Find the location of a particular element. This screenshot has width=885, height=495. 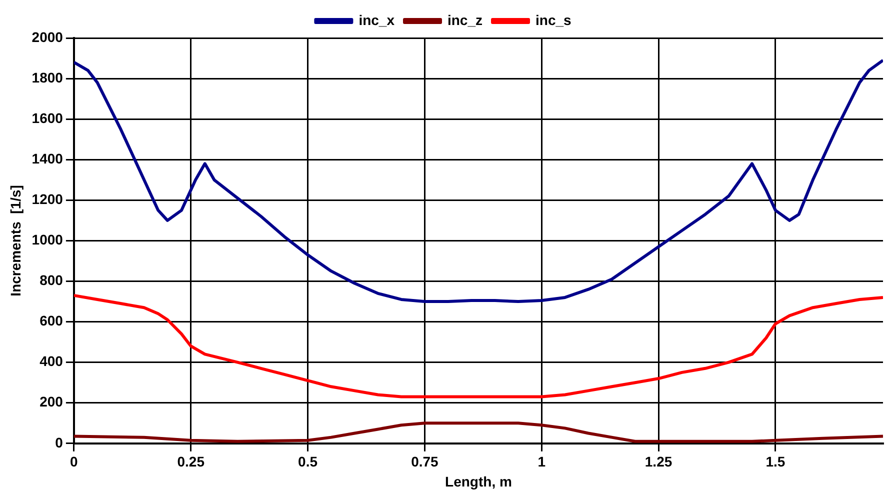

y-tick-label: 1800 is located at coordinates (48, 77).